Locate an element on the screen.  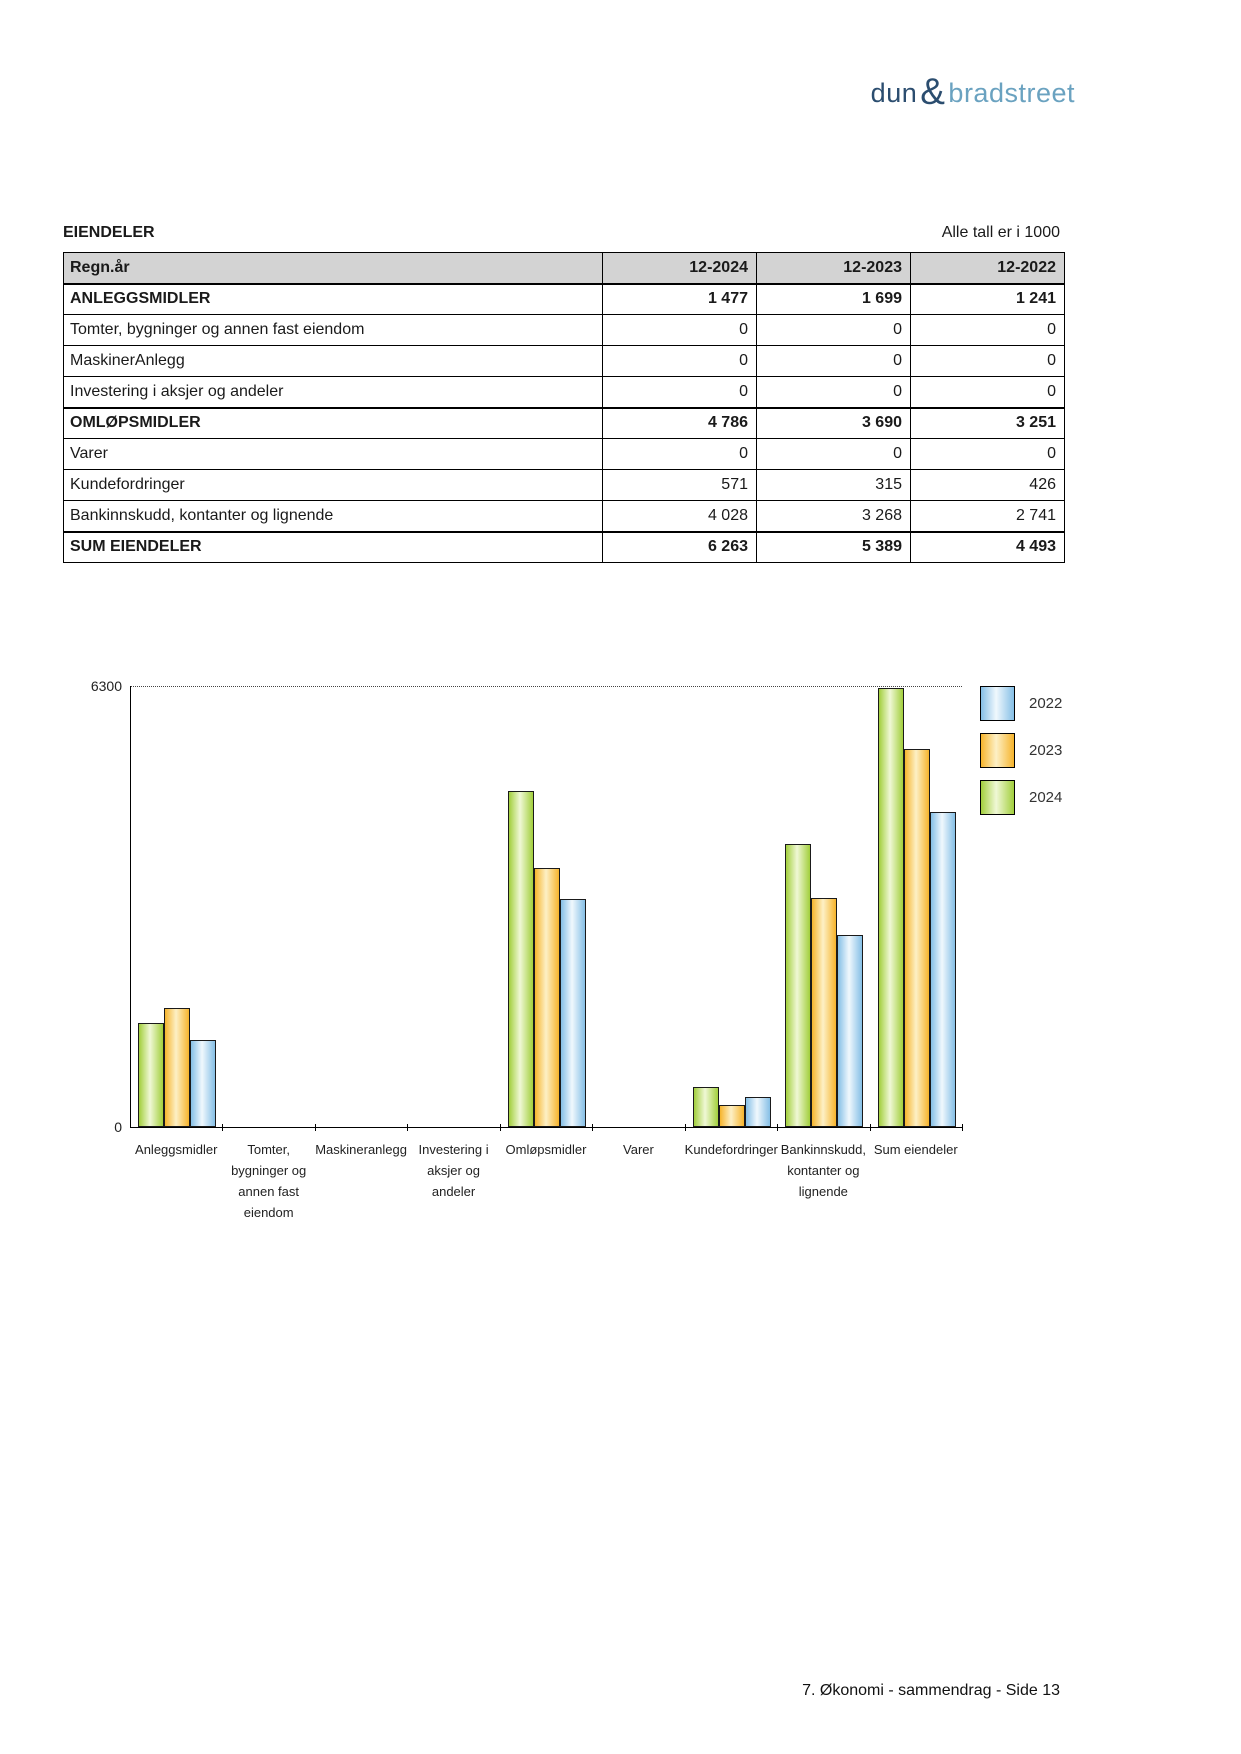
table-header-cell: 12-2022 is located at coordinates (987, 268).